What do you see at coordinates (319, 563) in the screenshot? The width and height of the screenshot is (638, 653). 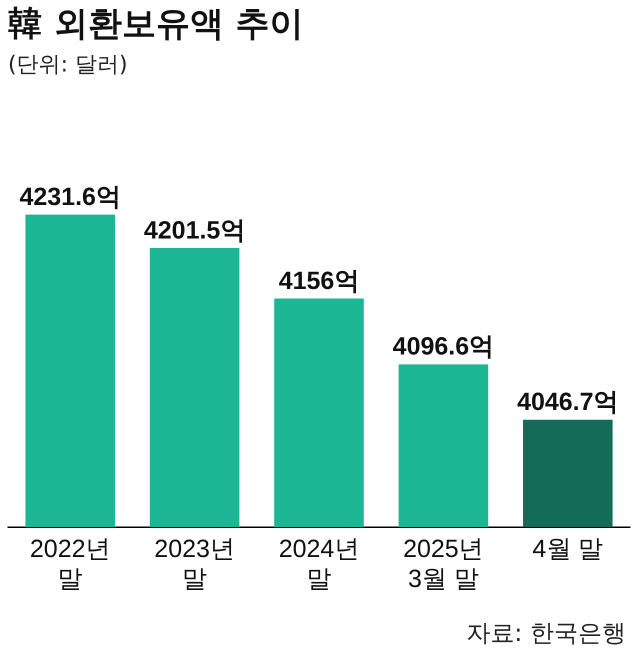 I see `x-tick-label: 2024년 말` at bounding box center [319, 563].